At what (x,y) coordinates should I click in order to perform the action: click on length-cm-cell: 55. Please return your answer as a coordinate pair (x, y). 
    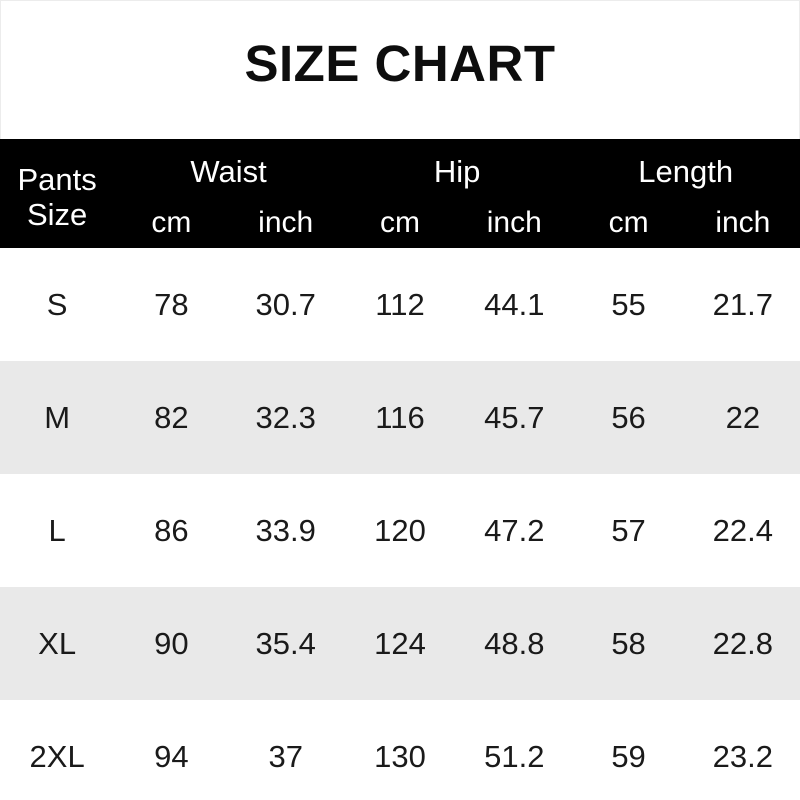
    Looking at the image, I should click on (628, 304).